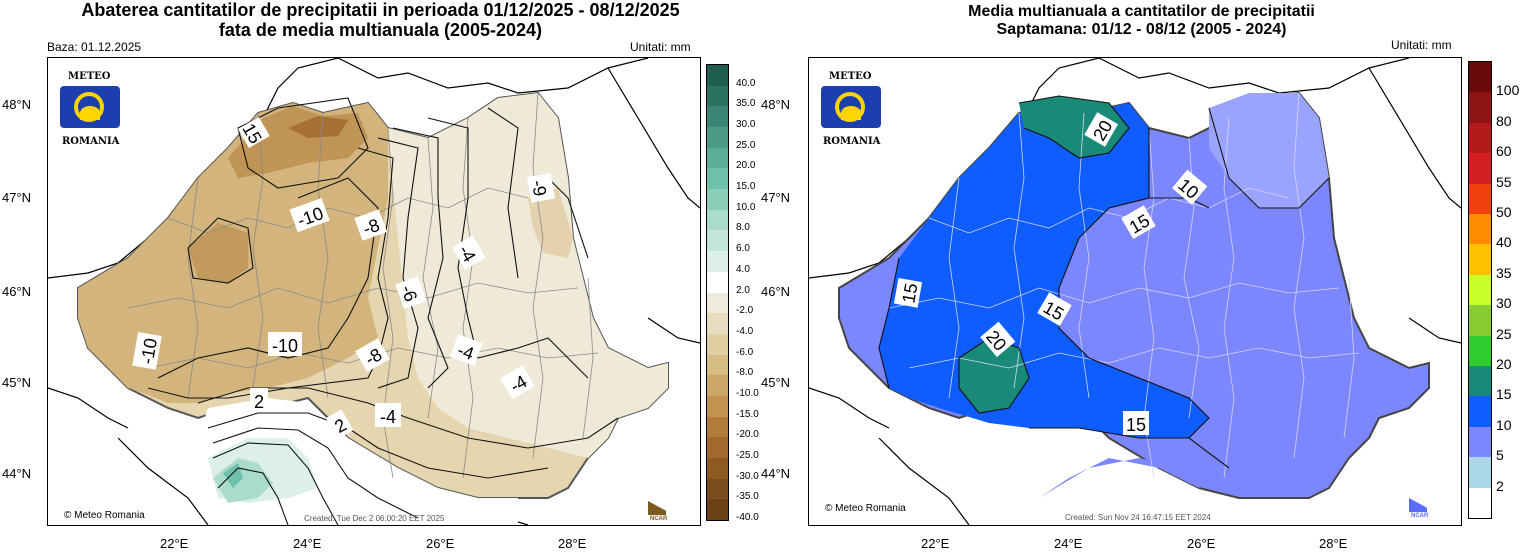  What do you see at coordinates (747, 517) in the screenshot?
I see `left-colorbar-label: -40.0` at bounding box center [747, 517].